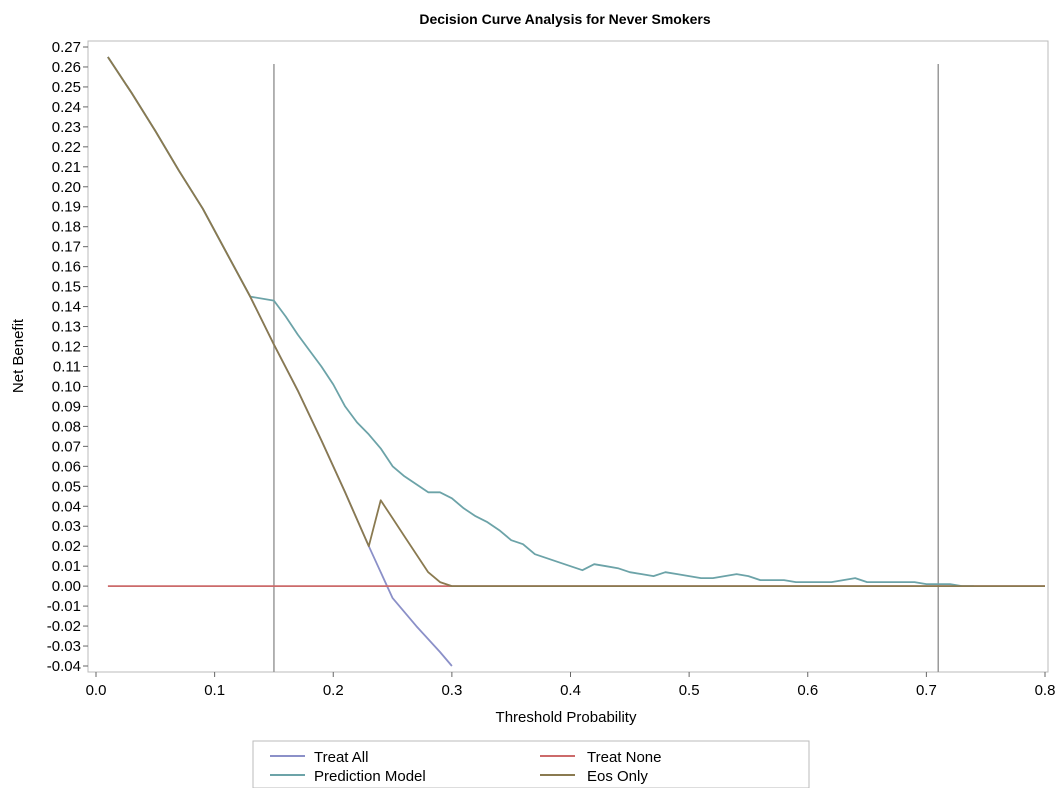 This screenshot has width=1060, height=788. I want to click on y-tick-label: 0.12, so click(66, 347).